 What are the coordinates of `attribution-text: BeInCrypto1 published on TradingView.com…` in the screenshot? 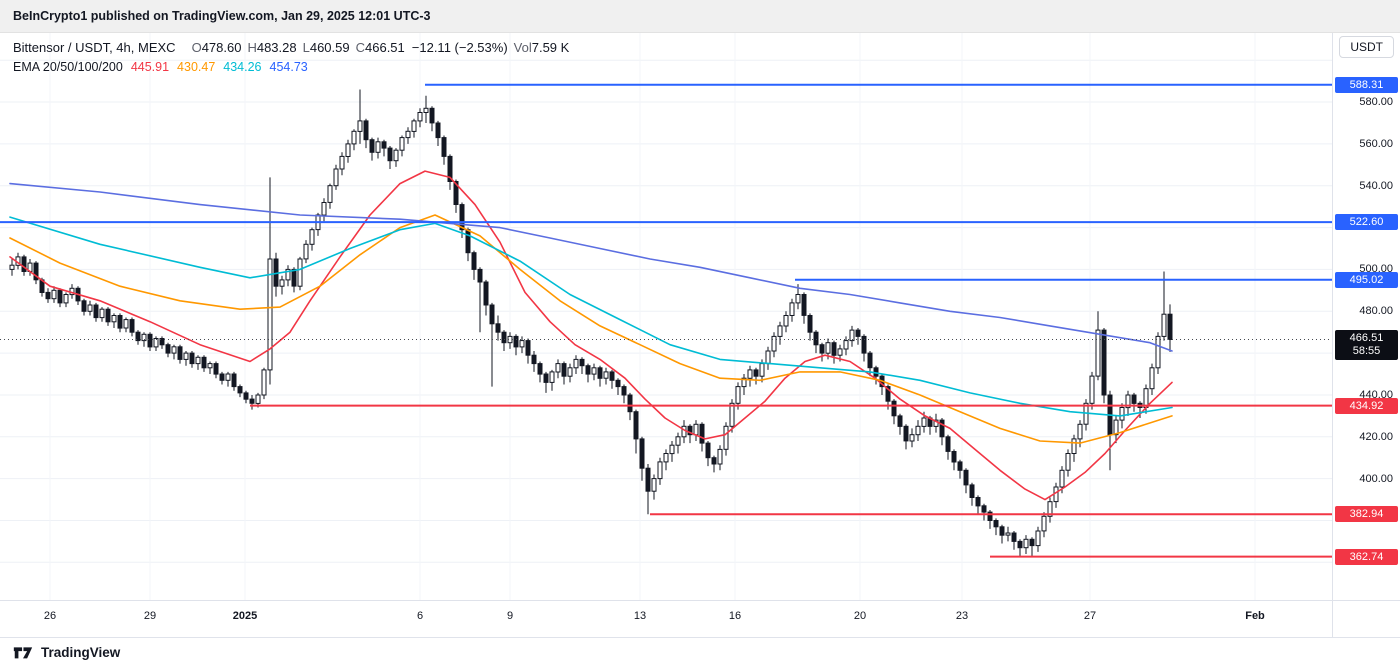 It's located at (222, 16).